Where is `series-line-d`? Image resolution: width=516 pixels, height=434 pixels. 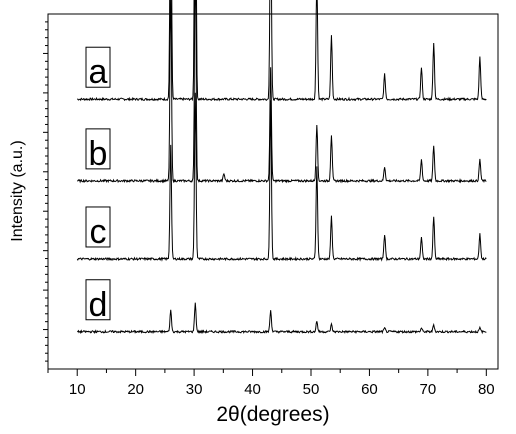 series-line-d is located at coordinates (282, 318).